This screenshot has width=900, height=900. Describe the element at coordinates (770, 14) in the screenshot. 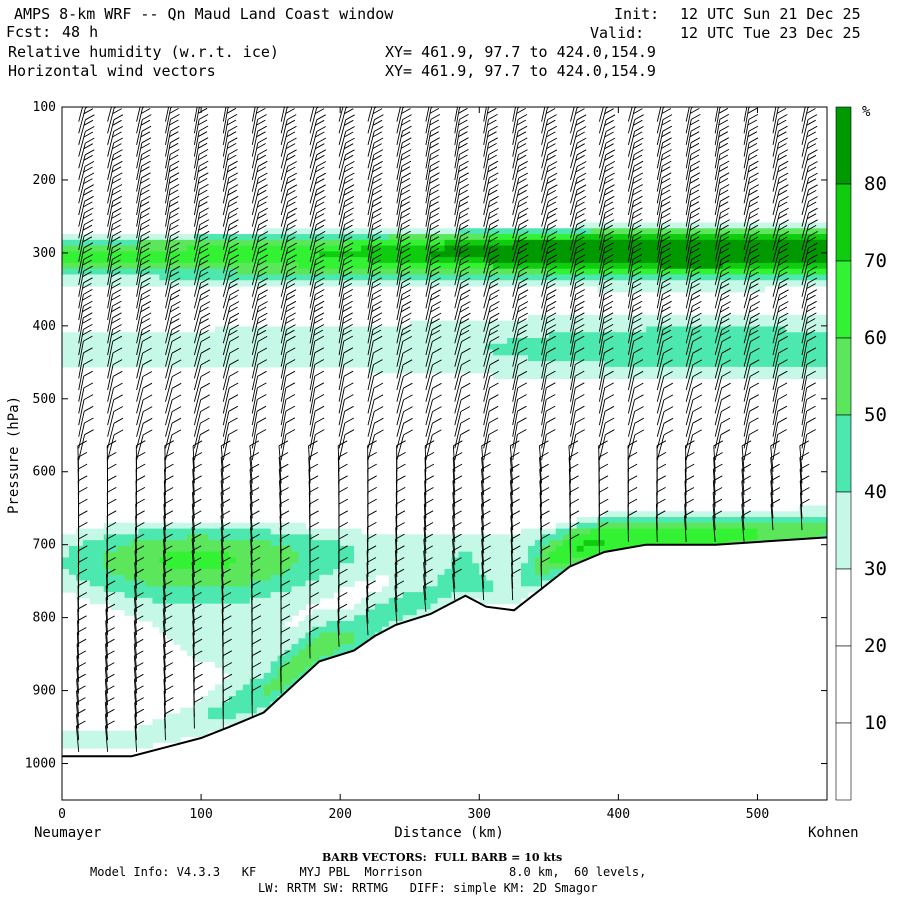

I see `init-value: 12 UTC Sun 21 Dec 25` at that location.